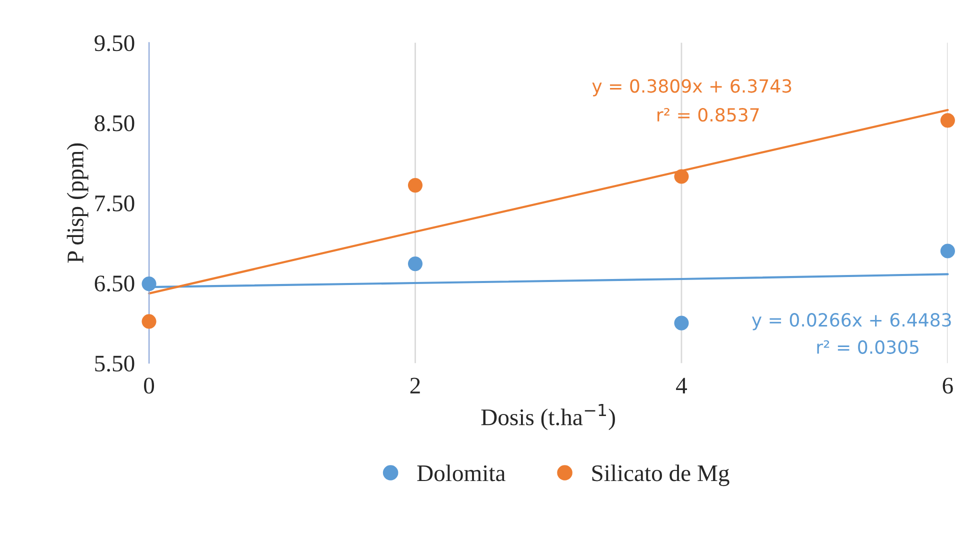  Describe the element at coordinates (415, 386) in the screenshot. I see `x-tick-label: 2` at that location.